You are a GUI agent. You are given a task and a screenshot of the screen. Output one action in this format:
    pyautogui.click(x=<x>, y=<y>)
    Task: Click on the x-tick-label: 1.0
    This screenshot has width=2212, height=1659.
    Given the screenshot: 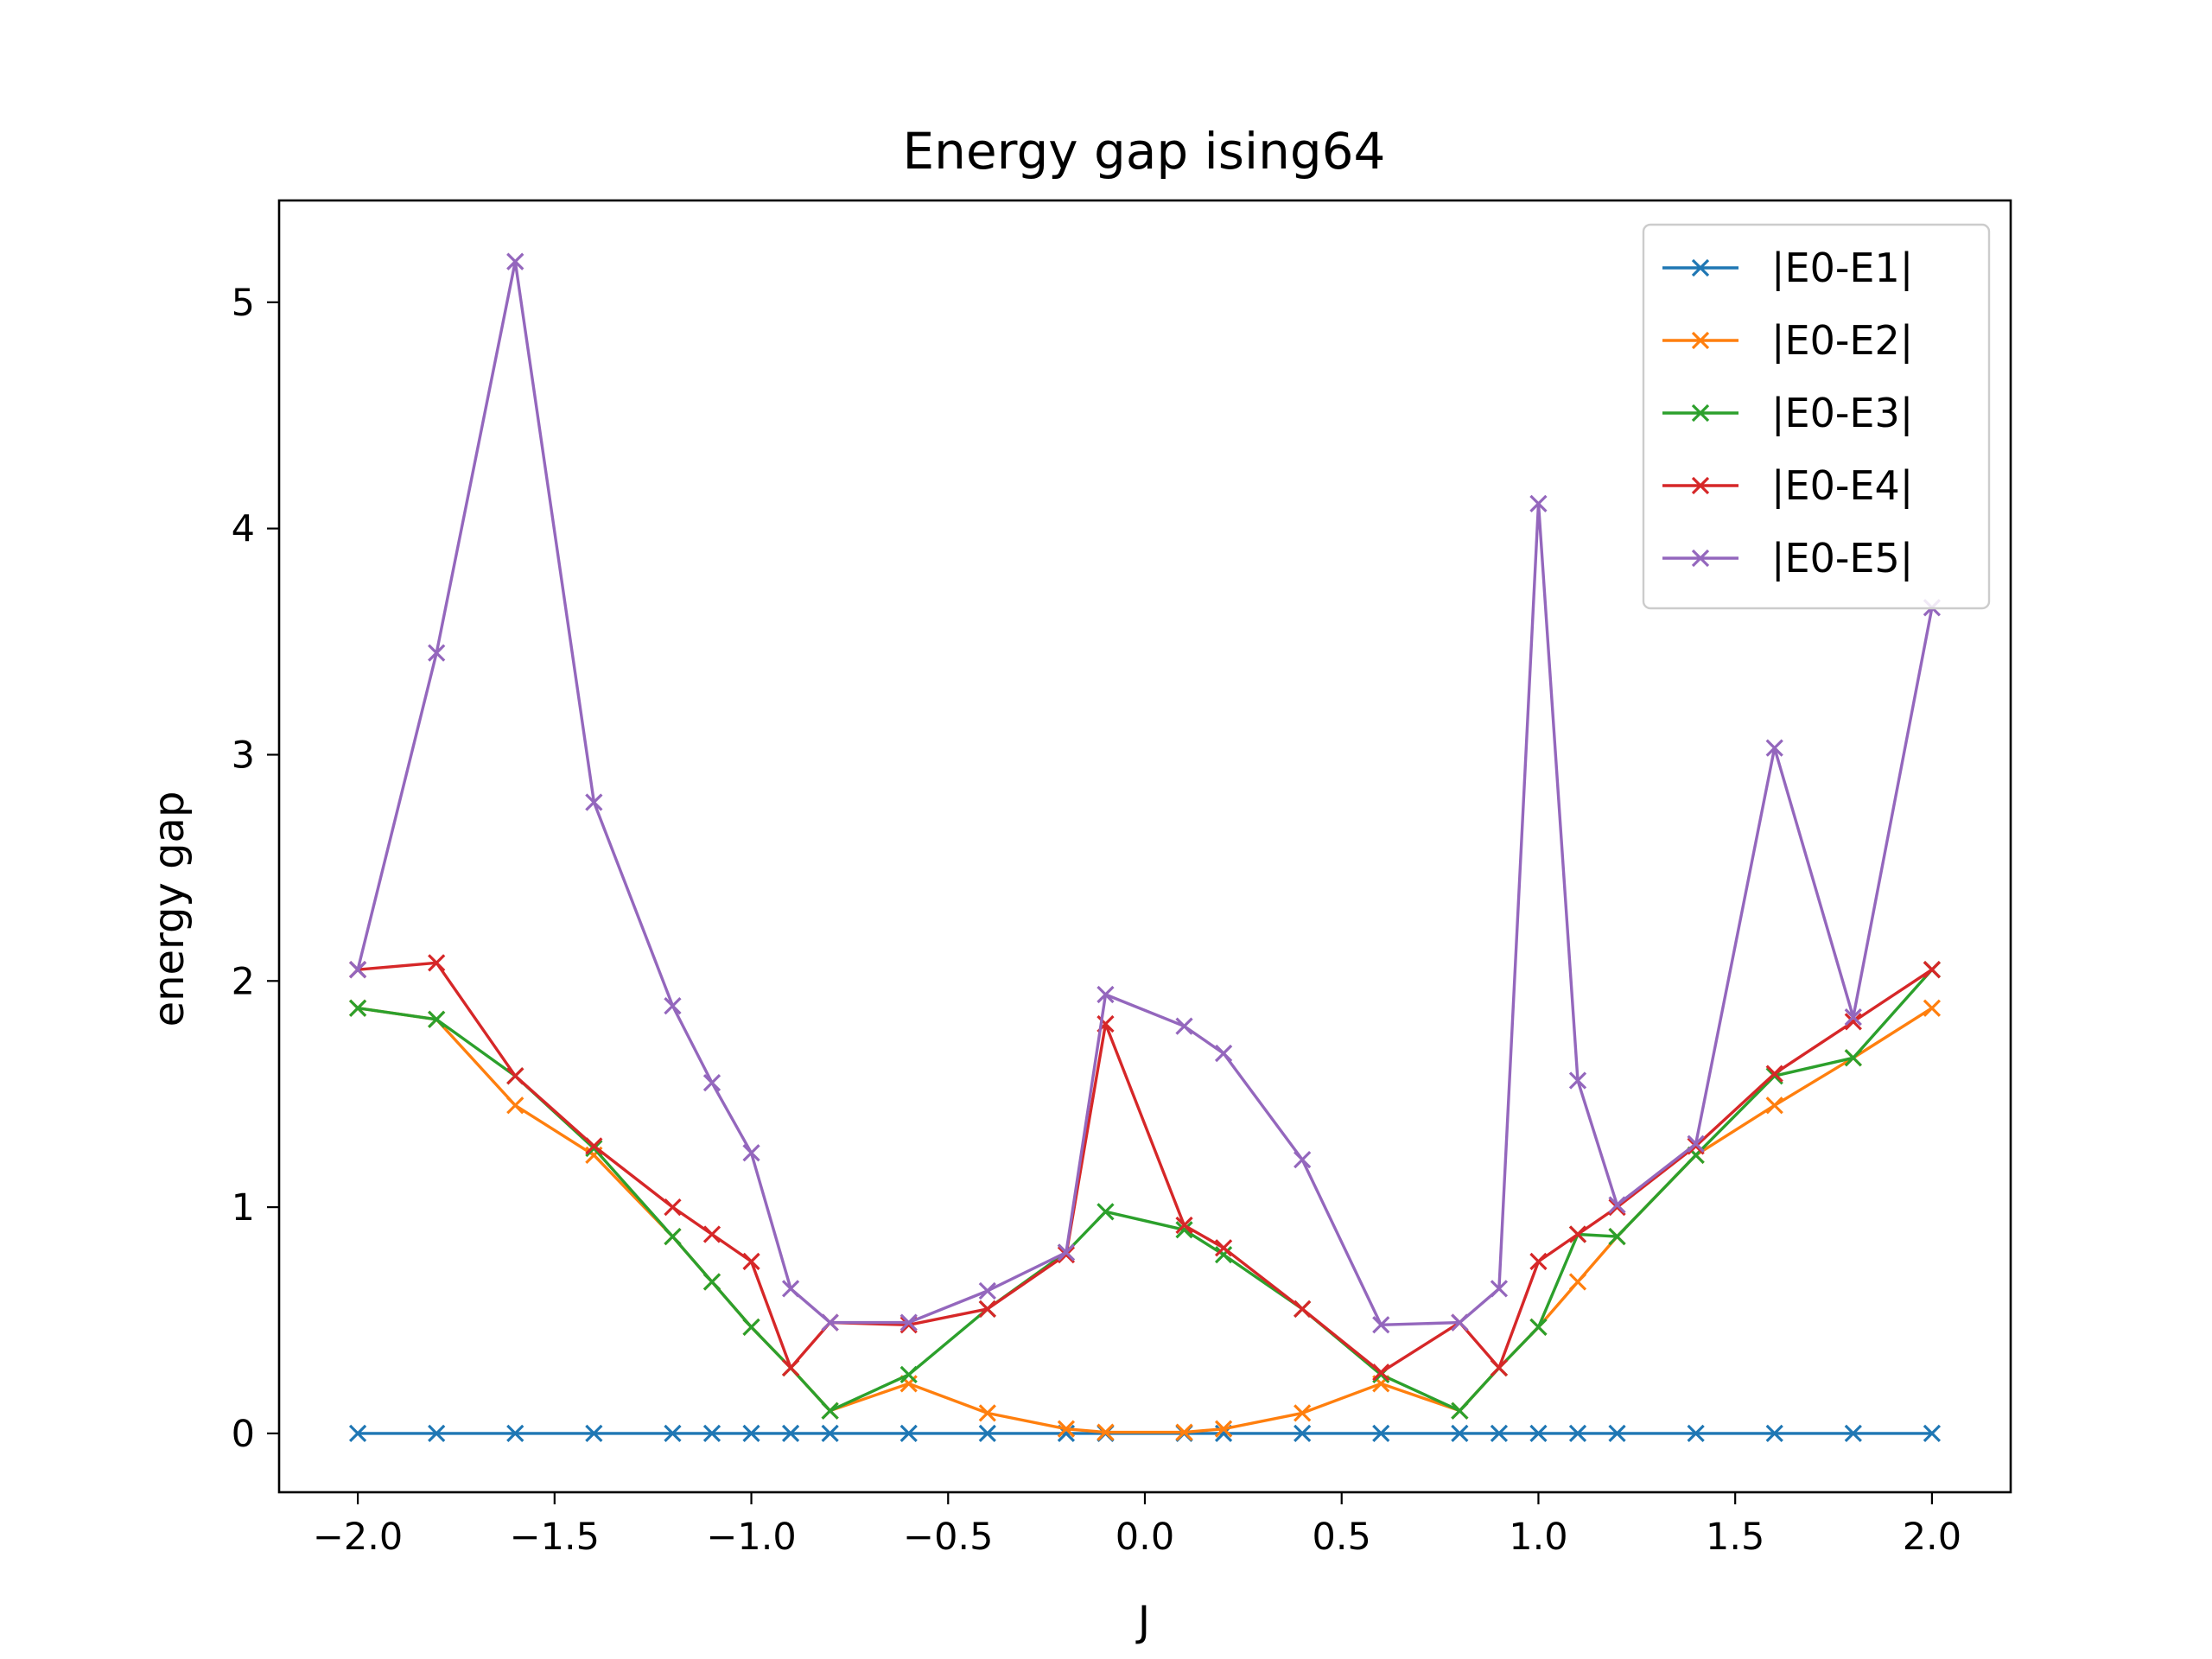 What is the action you would take?
    pyautogui.click(x=1538, y=1537)
    